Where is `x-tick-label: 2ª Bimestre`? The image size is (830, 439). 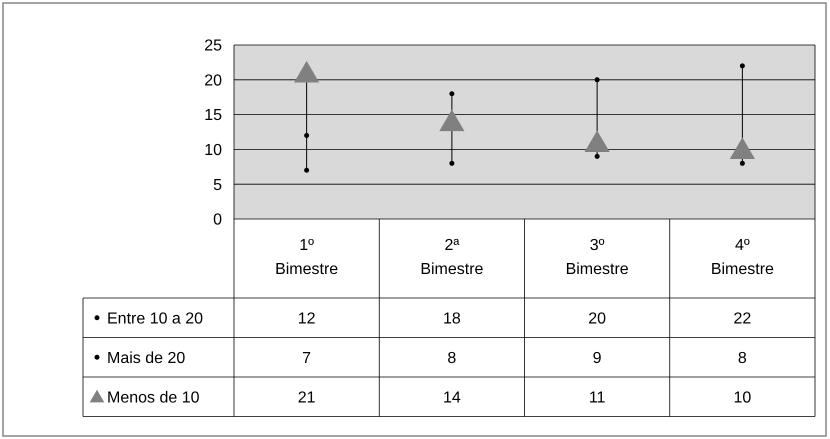
x-tick-label: 2ª Bimestre is located at coordinates (452, 257).